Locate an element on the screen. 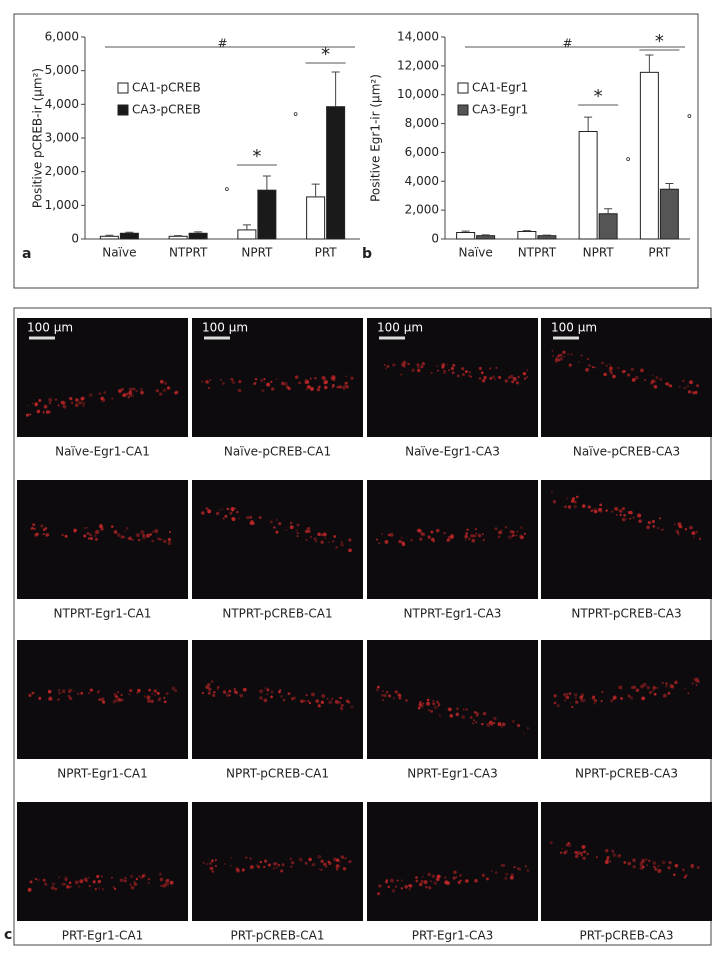  scale-bar-label: 100 μm is located at coordinates (574, 328).